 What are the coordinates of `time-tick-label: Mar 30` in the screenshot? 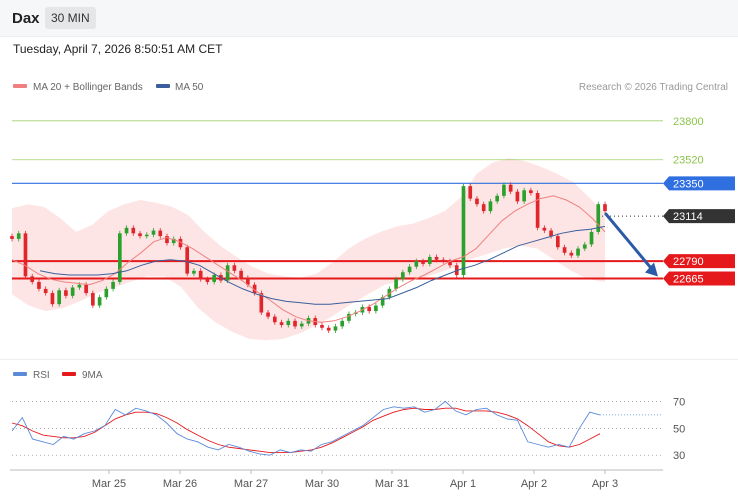 It's located at (322, 484).